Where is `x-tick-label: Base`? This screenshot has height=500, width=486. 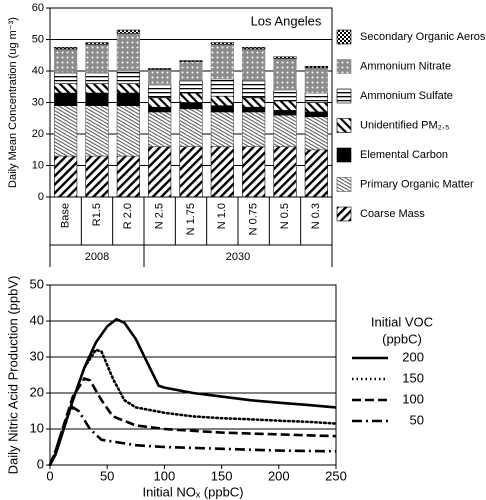
x-tick-label: Base is located at coordinates (66, 215).